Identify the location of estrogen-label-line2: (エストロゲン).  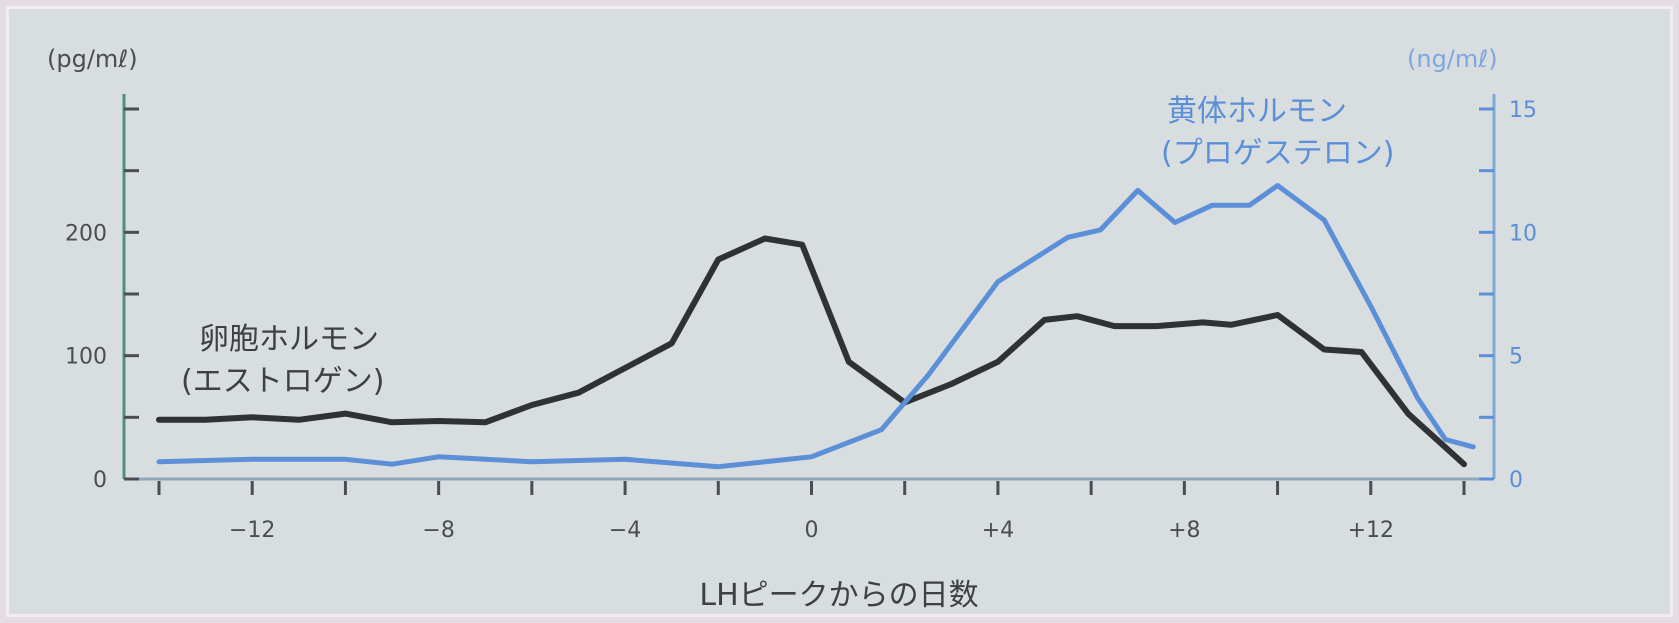
(282, 381).